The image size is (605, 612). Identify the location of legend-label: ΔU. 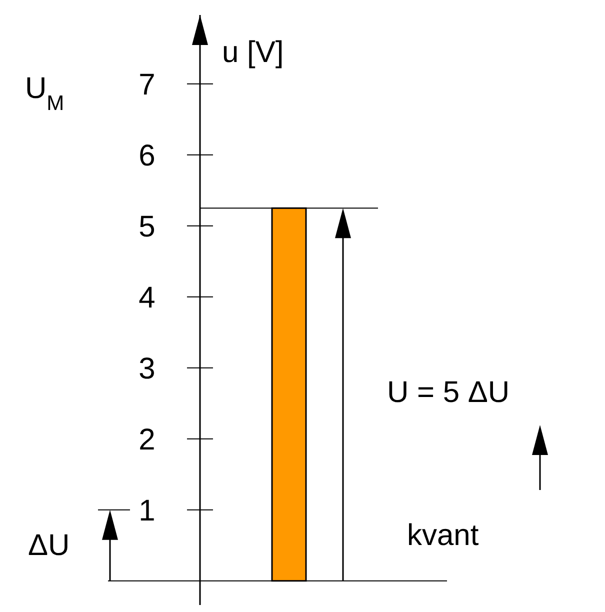
(49, 545).